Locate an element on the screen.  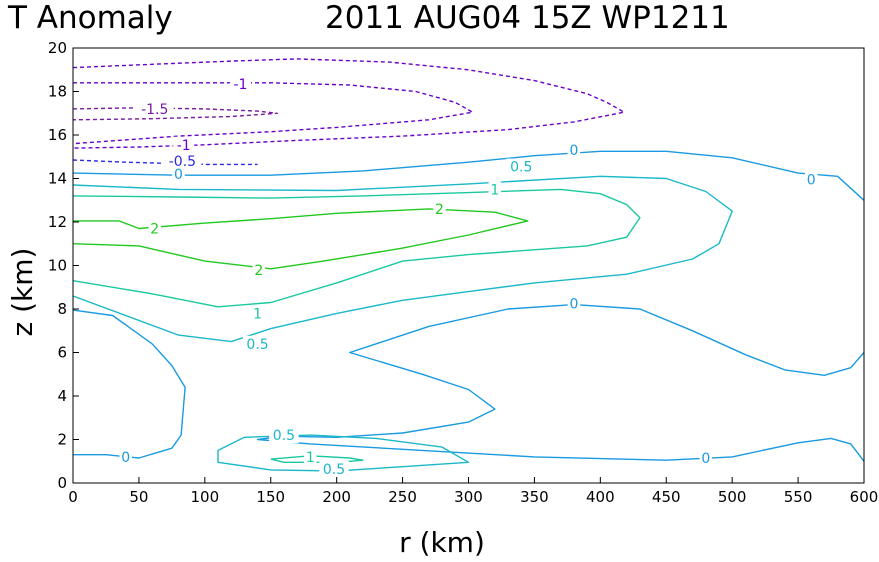
contour-label: -1.5 is located at coordinates (154, 110).